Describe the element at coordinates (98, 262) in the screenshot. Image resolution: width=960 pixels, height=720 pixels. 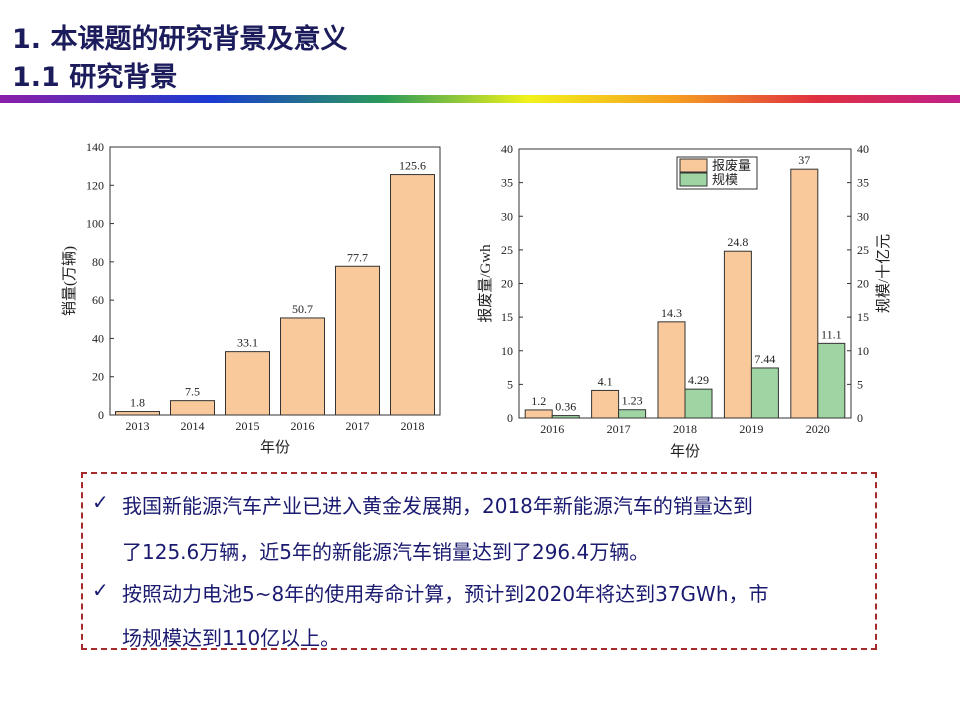
I see `y-tick-label: 80` at that location.